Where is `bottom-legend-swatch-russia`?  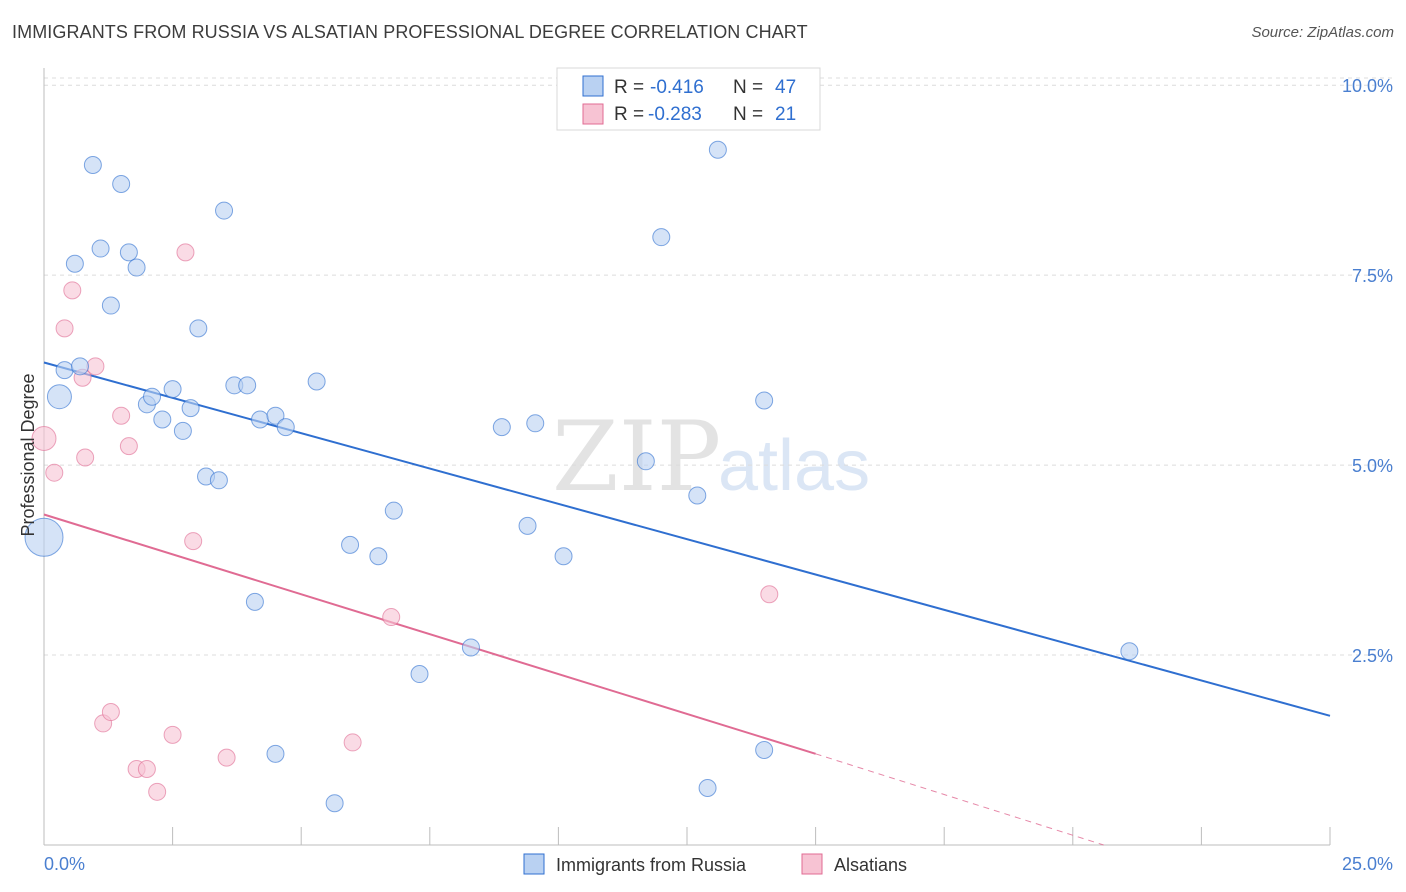 bottom-legend-swatch-russia is located at coordinates (534, 864).